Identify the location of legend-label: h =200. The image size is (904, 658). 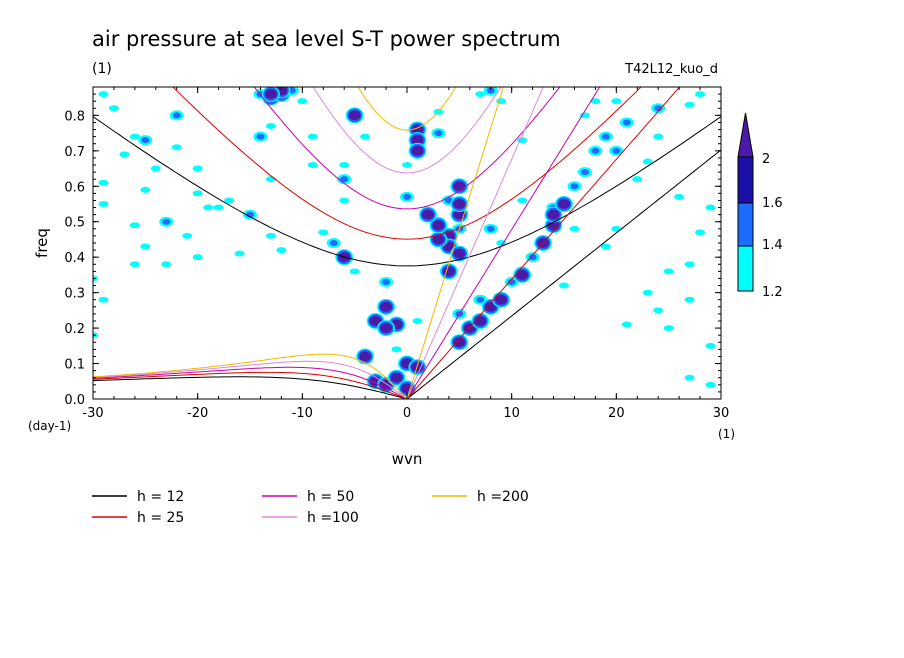
(503, 497).